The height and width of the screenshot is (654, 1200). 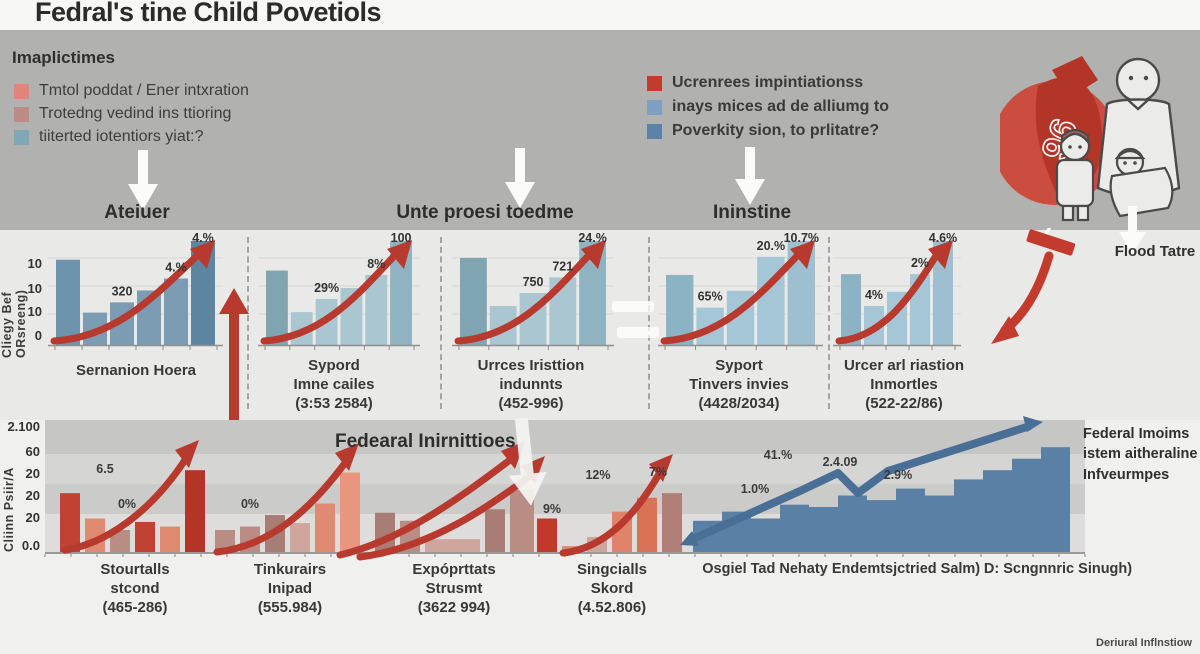 What do you see at coordinates (533, 290) in the screenshot?
I see `mini-bar-chart: 750 721 24.%` at bounding box center [533, 290].